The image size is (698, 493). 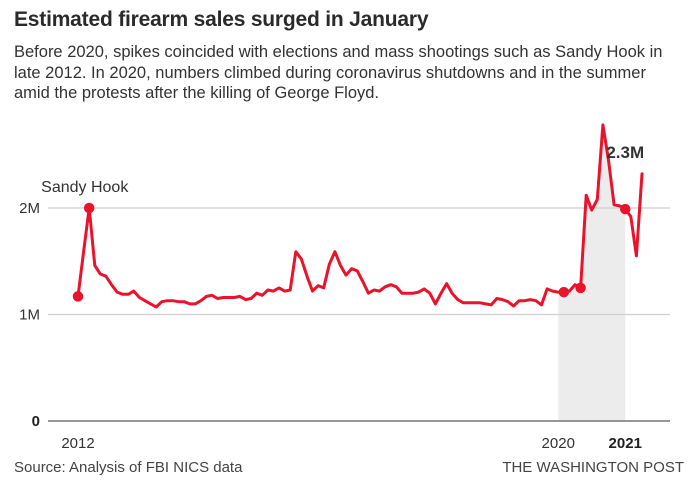 I want to click on source-note: Source: Analysis of FBI NICS data, so click(x=128, y=467).